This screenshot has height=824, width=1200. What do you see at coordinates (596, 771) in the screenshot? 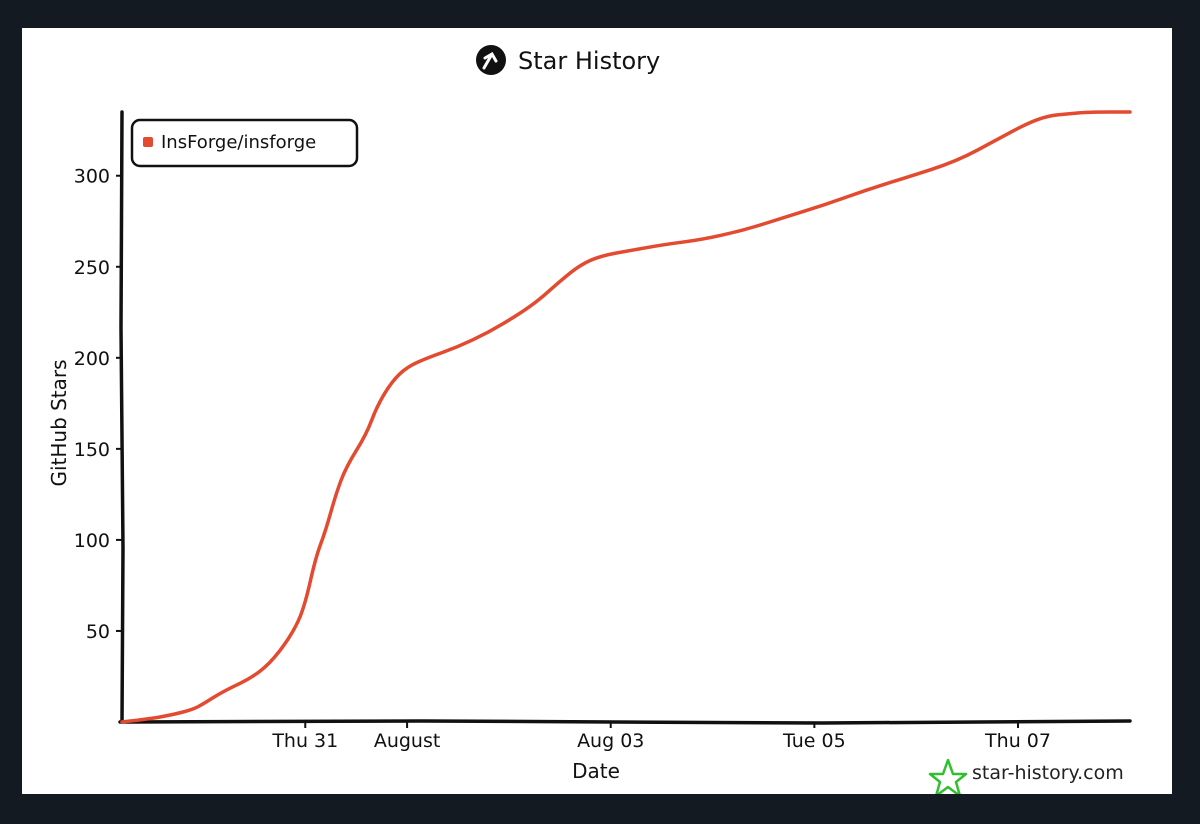
I see `x-axis-title: Date` at bounding box center [596, 771].